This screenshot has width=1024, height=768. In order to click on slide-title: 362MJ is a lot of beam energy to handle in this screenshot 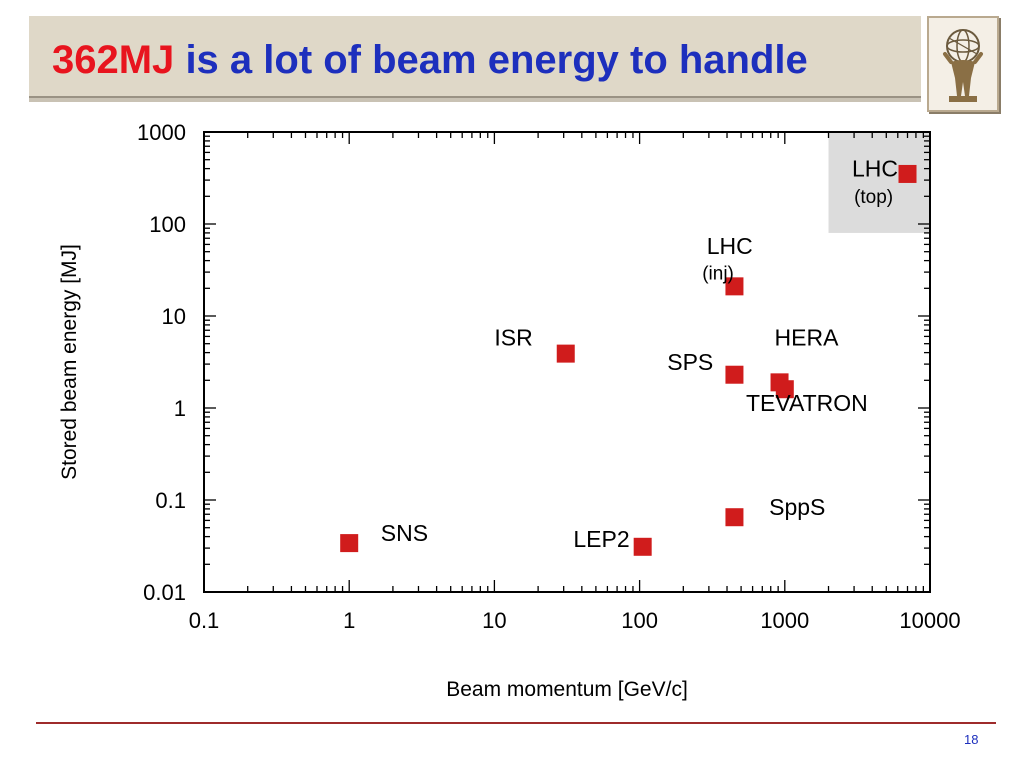, I will do `click(430, 60)`.